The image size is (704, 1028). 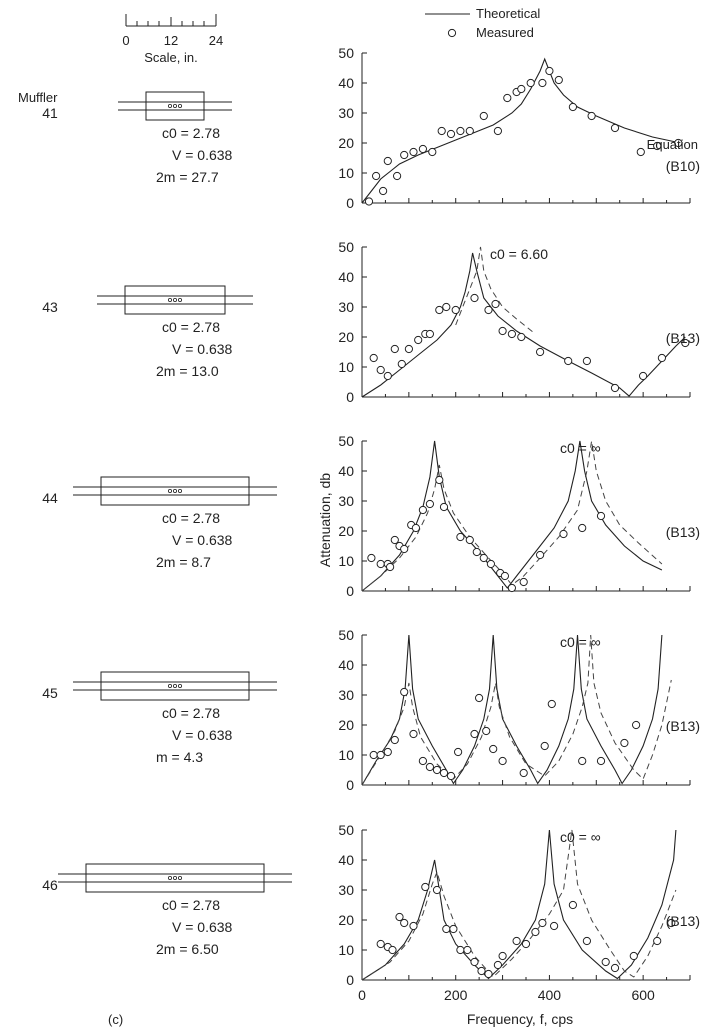 I want to click on muffler-number: 43, so click(x=50, y=307).